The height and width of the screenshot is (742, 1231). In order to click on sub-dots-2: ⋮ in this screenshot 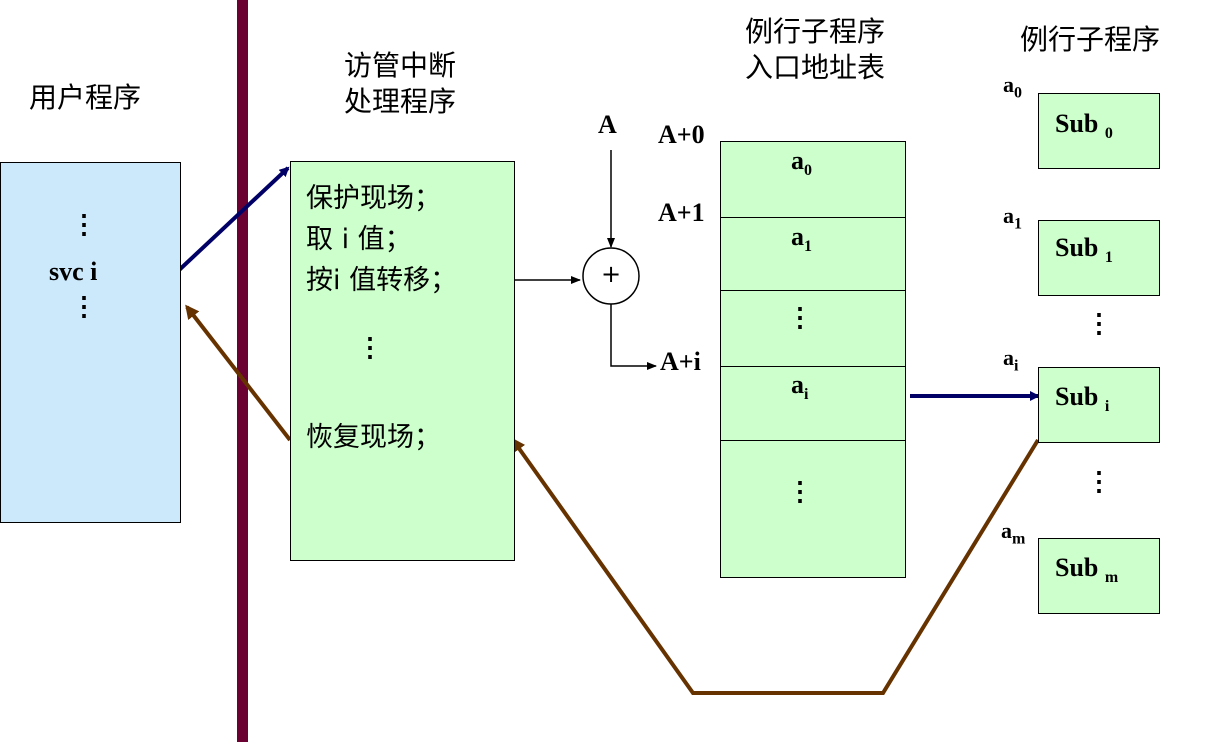, I will do `click(1099, 481)`.